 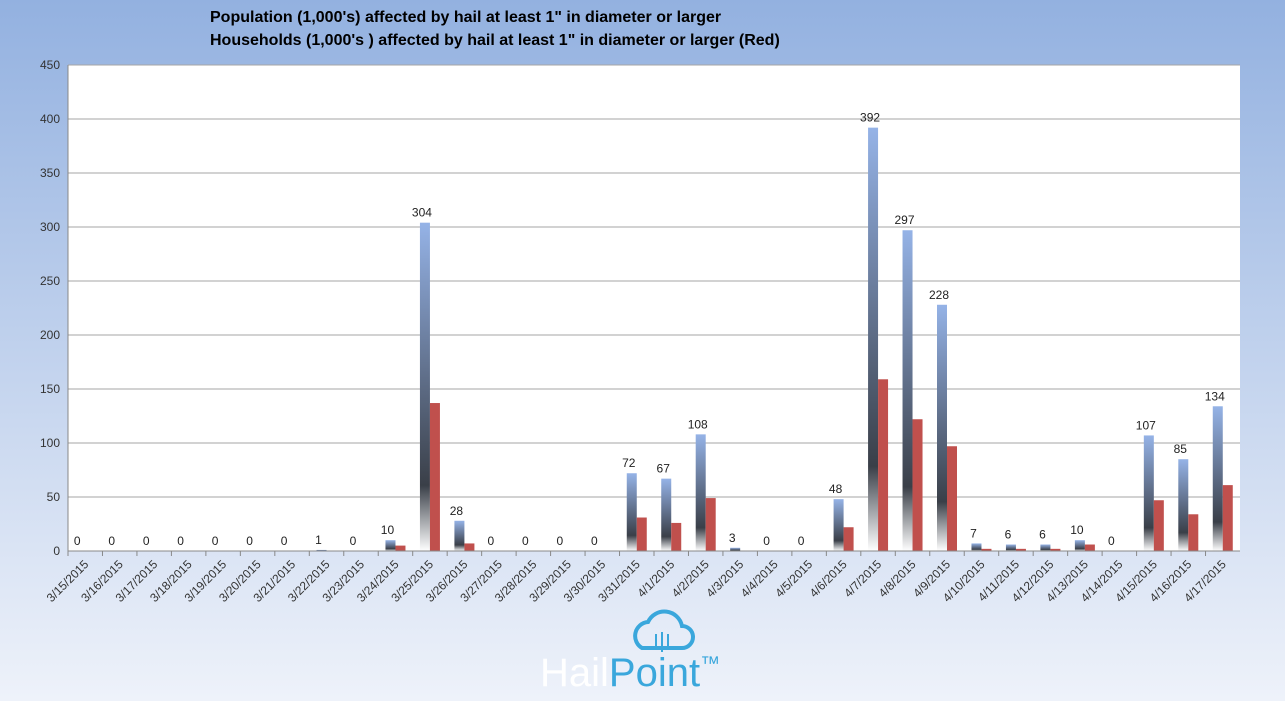 I want to click on data-label: 7, so click(x=973, y=533).